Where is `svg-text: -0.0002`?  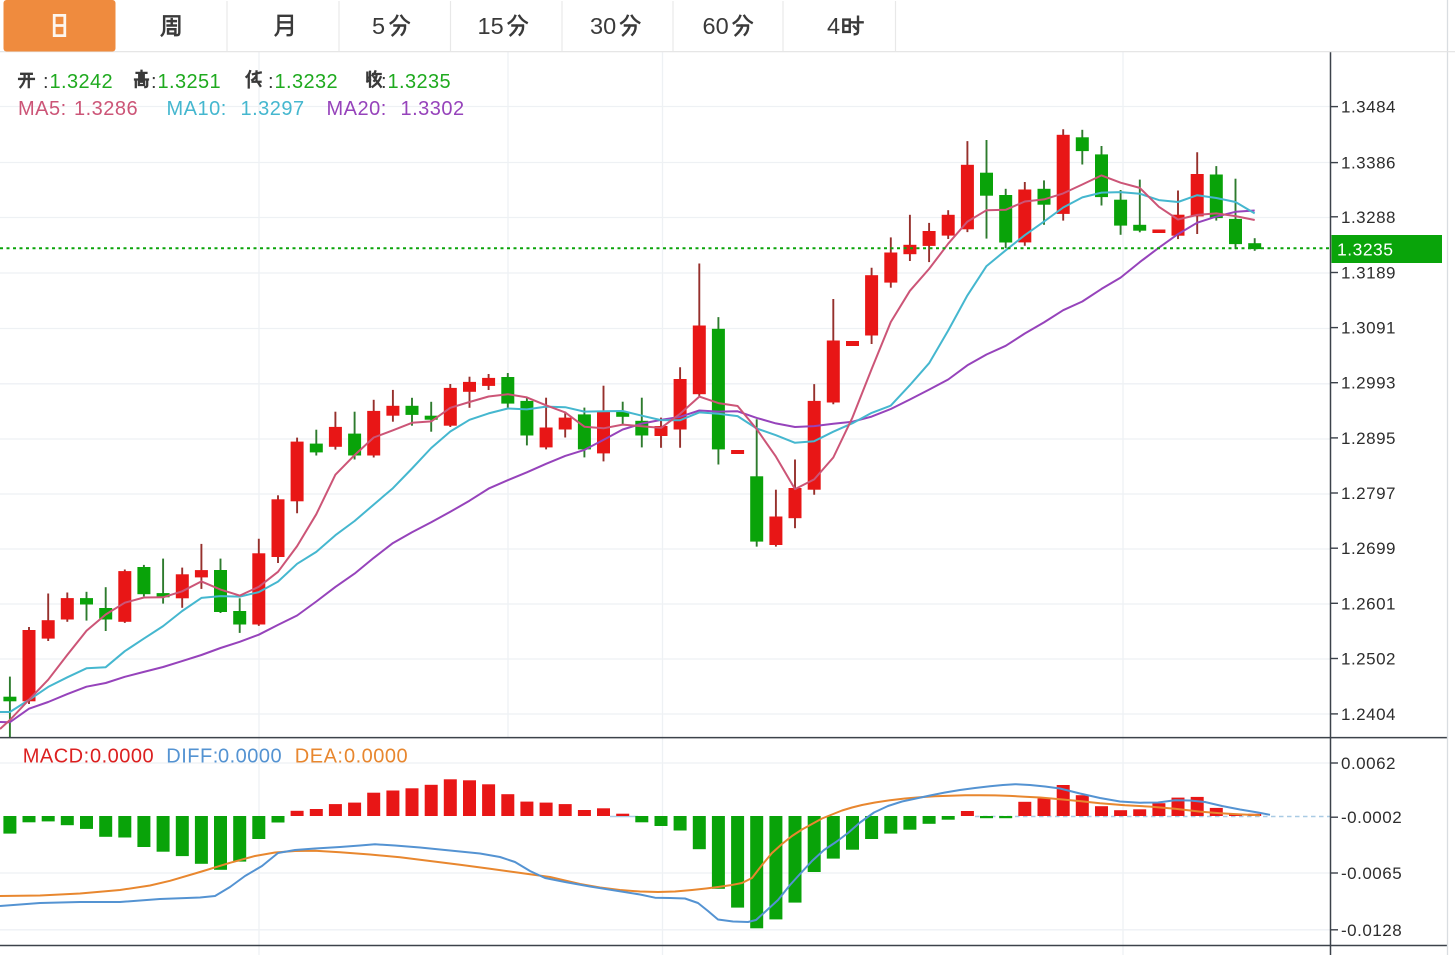 svg-text: -0.0002 is located at coordinates (1371, 817).